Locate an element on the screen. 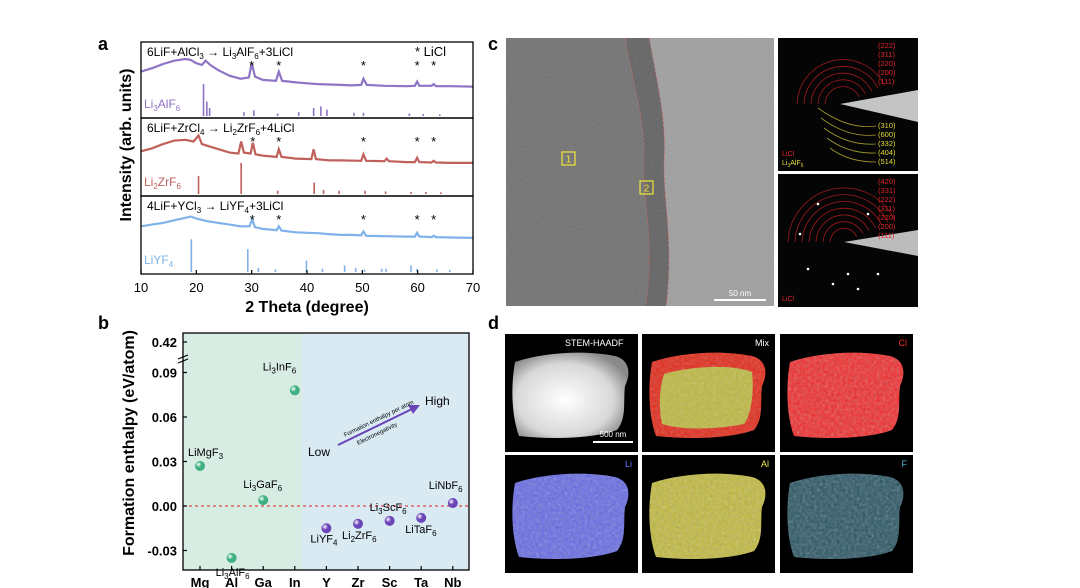 This screenshot has width=1080, height=588. y-tick-label: 0.42 is located at coordinates (164, 342).